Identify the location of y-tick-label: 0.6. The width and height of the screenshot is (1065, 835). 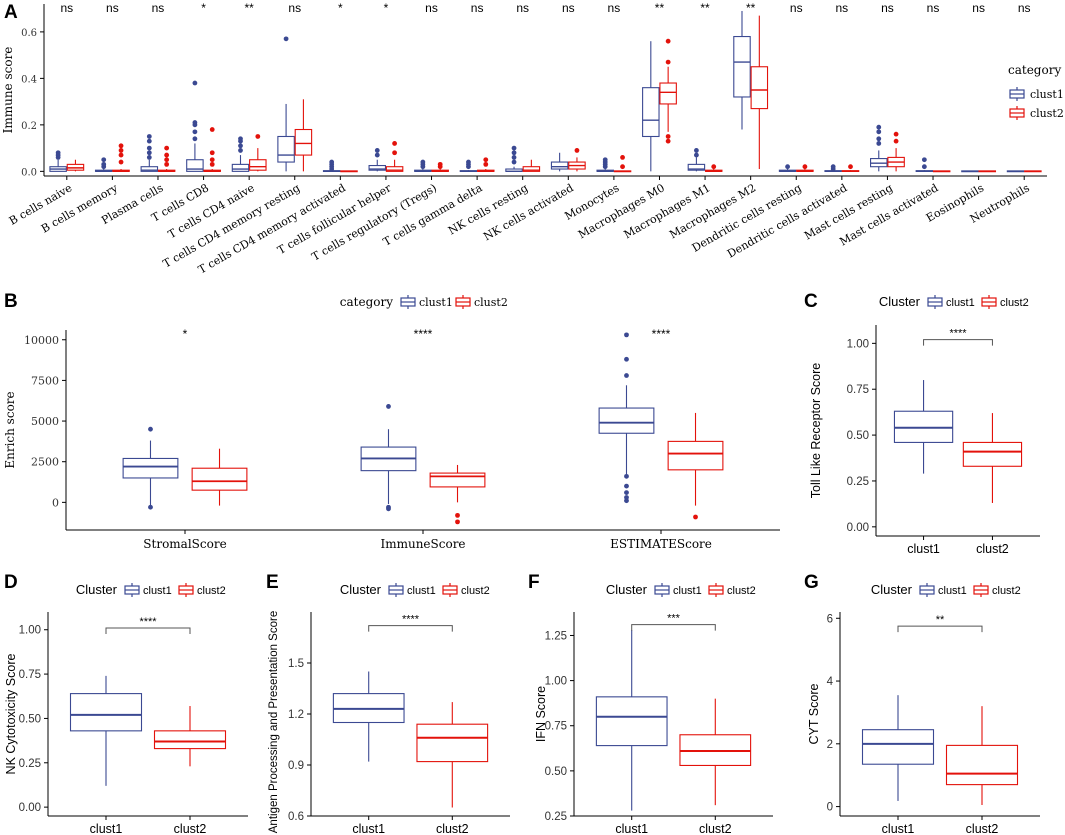
(296, 817).